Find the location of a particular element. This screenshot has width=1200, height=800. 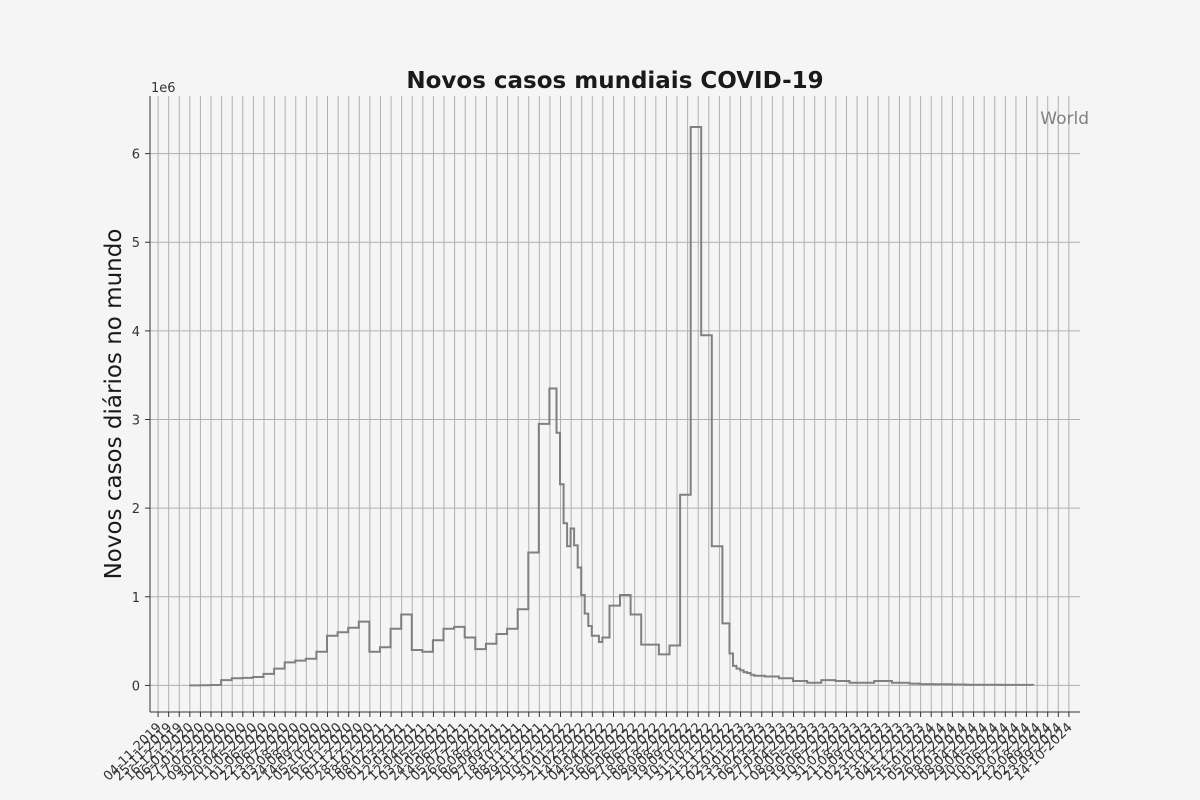

y-tick-label: 0 is located at coordinates (136, 686).